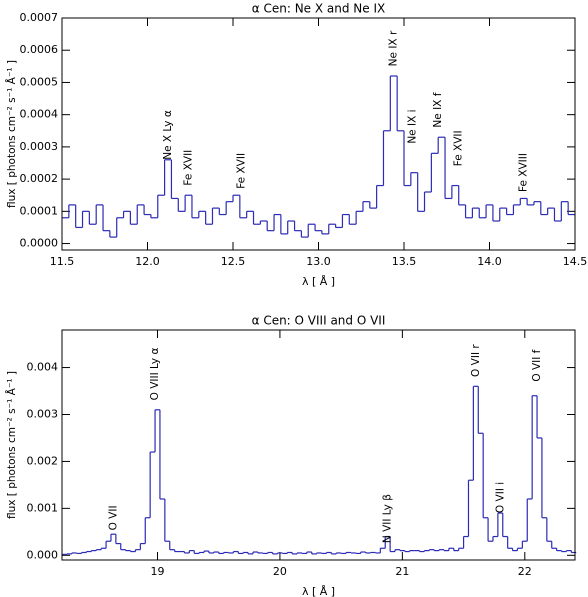 The height and width of the screenshot is (597, 588). I want to click on x-tick-label: 11.5, so click(62, 261).